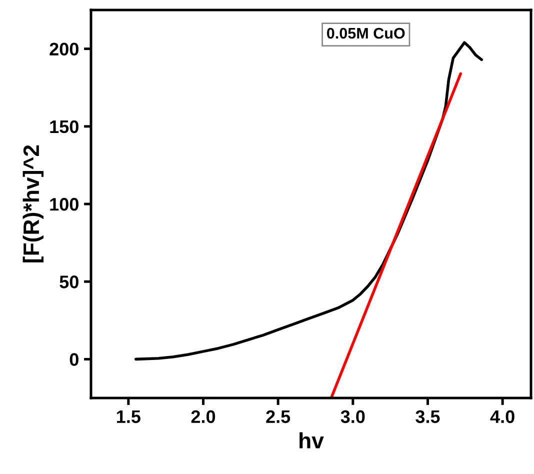  I want to click on y-tick-label: 0, so click(74, 359).